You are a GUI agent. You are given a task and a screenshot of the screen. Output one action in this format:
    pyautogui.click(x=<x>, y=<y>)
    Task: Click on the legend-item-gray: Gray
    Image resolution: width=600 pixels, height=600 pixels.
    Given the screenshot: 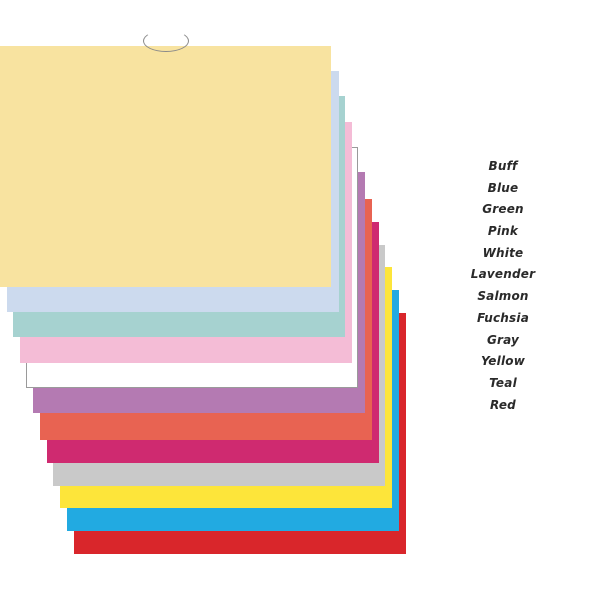 What is the action you would take?
    pyautogui.click(x=503, y=339)
    